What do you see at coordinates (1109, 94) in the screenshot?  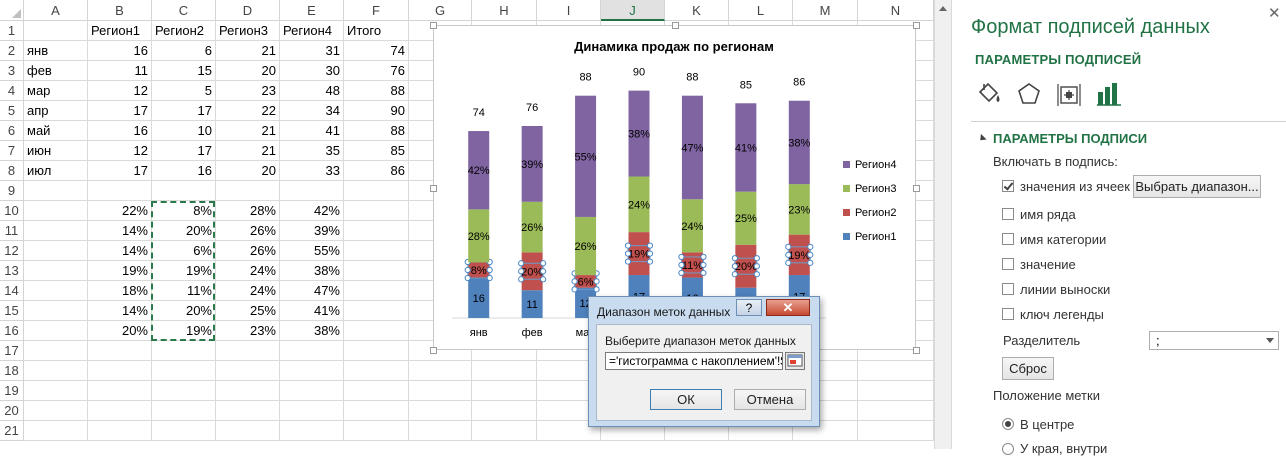 I see `bar-chart-icon` at bounding box center [1109, 94].